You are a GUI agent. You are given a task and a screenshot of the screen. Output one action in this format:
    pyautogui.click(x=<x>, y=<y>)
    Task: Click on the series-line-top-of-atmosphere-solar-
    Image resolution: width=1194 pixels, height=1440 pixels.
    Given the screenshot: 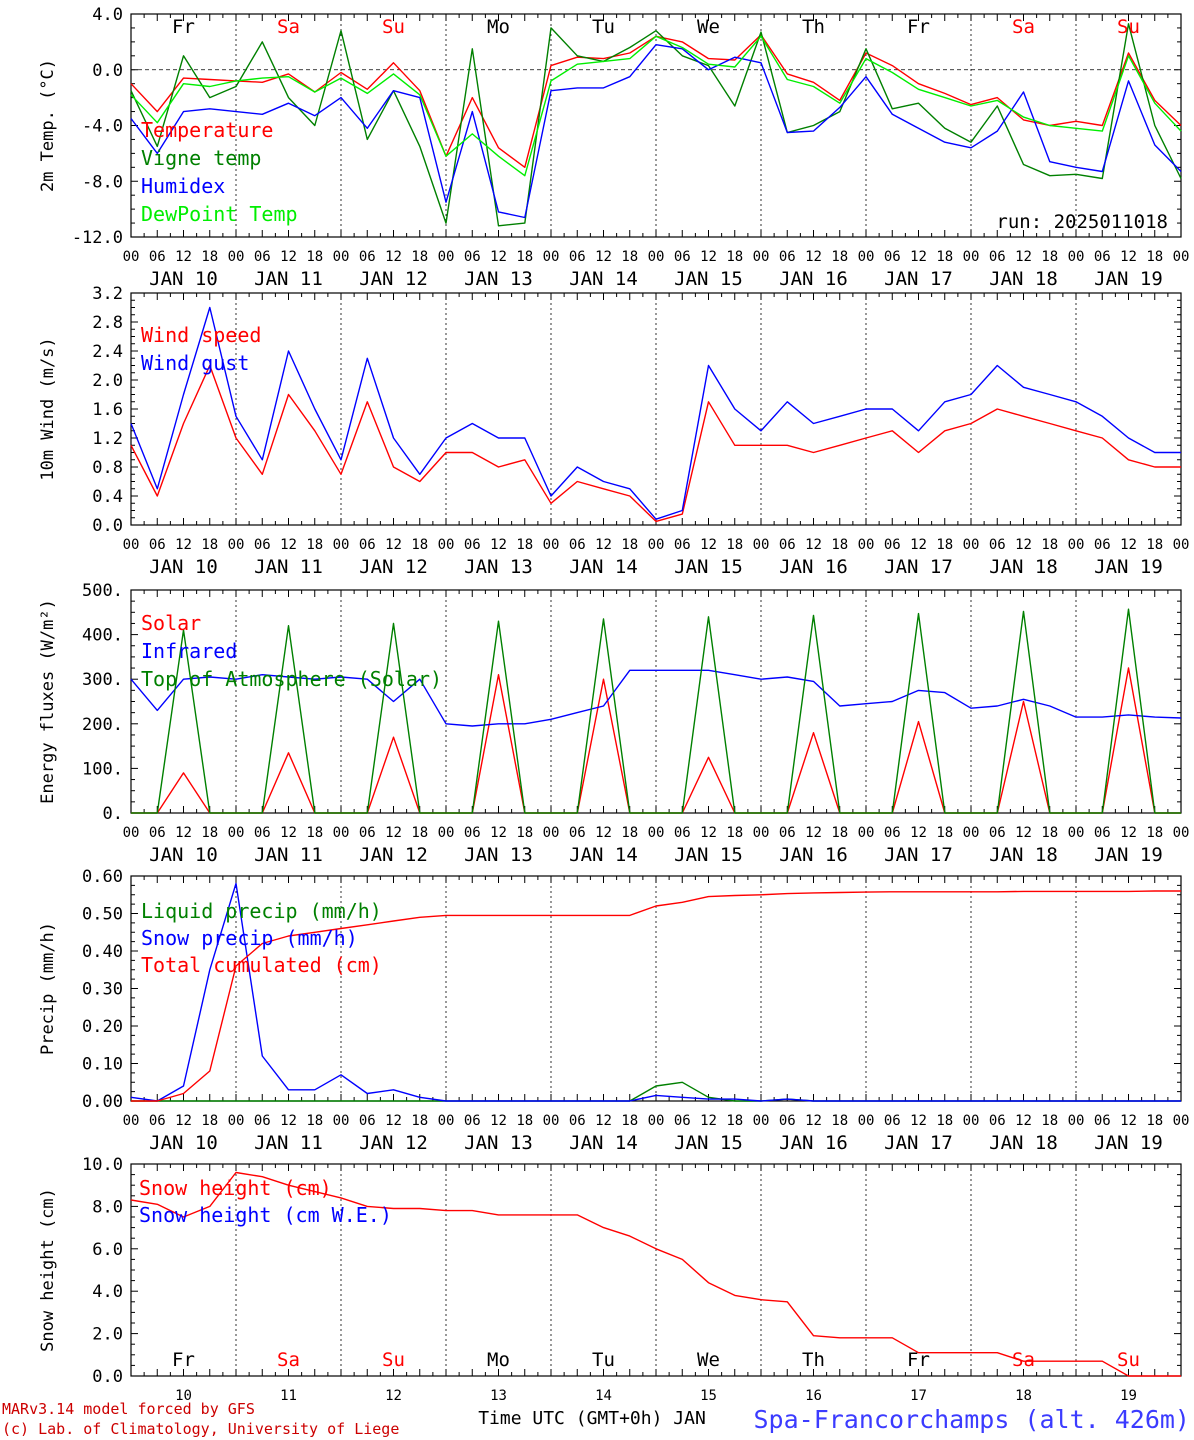 What is the action you would take?
    pyautogui.click(x=656, y=711)
    